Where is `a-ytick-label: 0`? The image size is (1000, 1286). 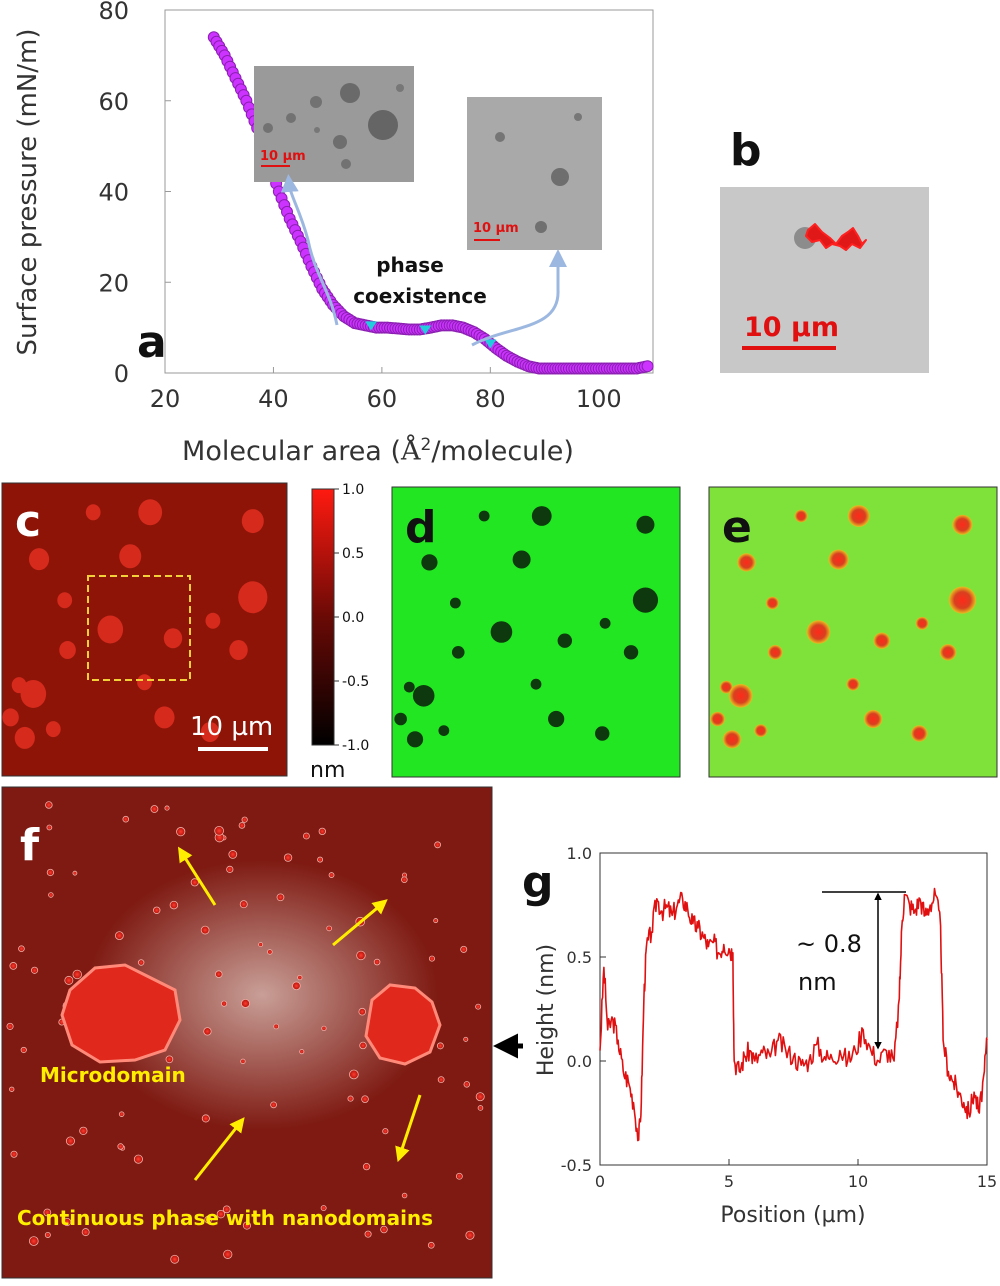
a-ytick-label: 0 is located at coordinates (121, 374).